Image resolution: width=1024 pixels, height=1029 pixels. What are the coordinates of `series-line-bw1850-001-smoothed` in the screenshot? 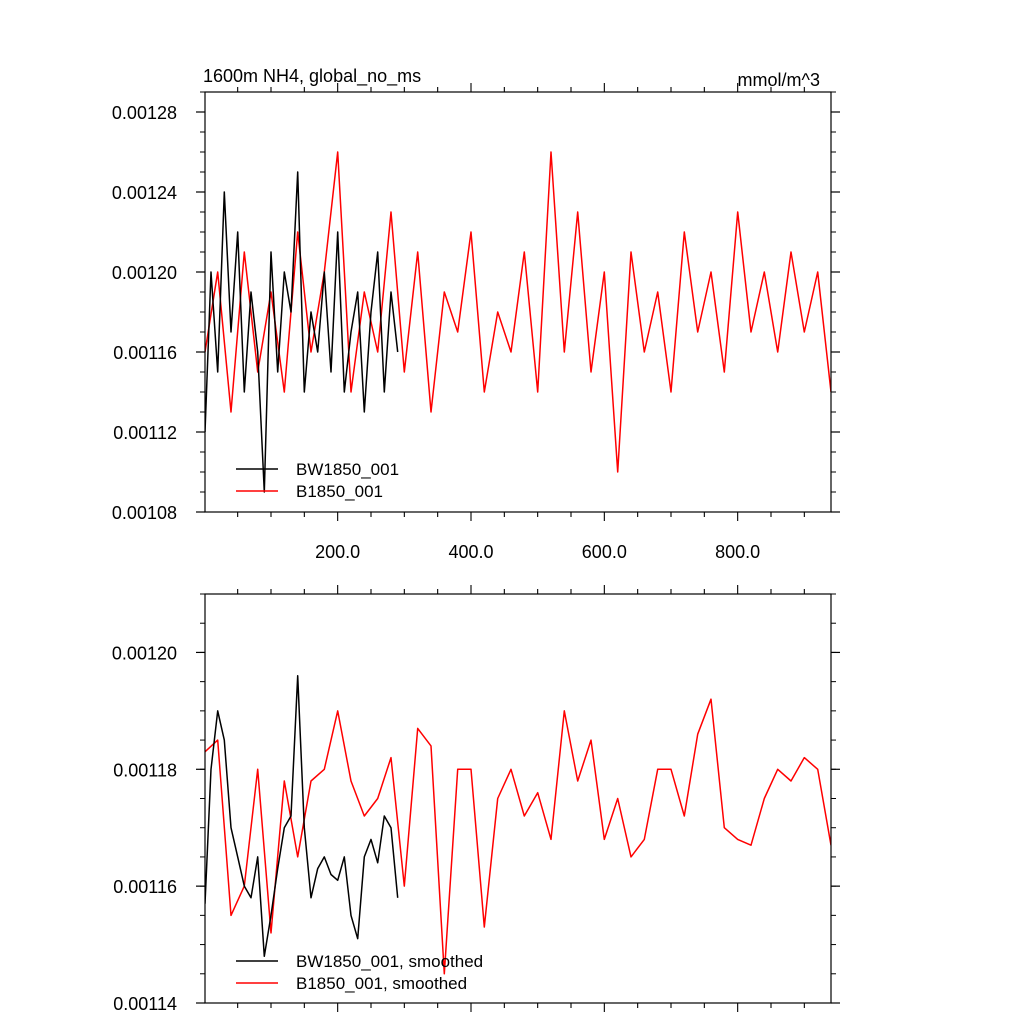 It's located at (302, 816).